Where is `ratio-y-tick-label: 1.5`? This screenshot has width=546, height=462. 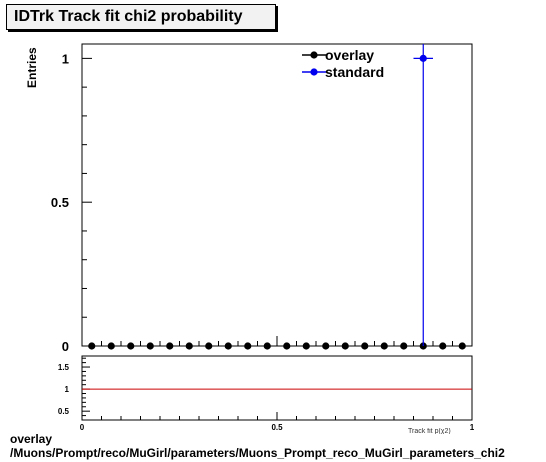 ratio-y-tick-label: 1.5 is located at coordinates (64, 367).